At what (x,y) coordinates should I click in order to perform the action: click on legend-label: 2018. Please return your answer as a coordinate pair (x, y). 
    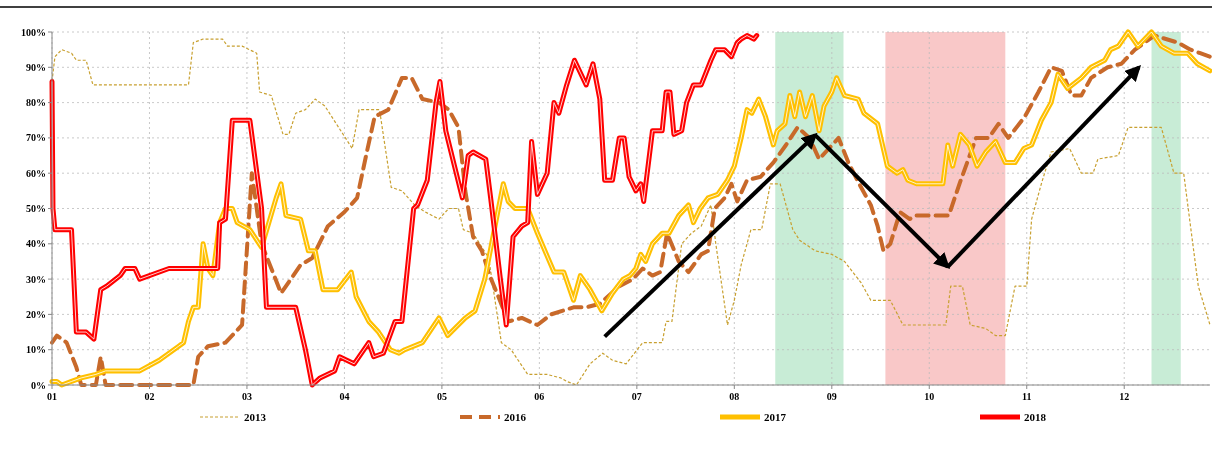
    Looking at the image, I should click on (1035, 416).